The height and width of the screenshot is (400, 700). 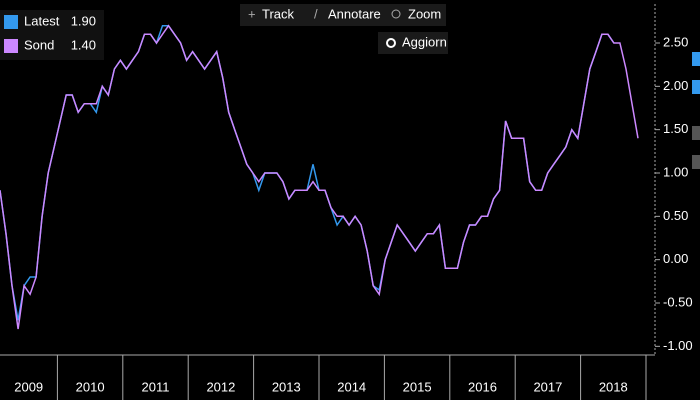 What do you see at coordinates (316, 13) in the screenshot?
I see `annotate-icon: /` at bounding box center [316, 13].